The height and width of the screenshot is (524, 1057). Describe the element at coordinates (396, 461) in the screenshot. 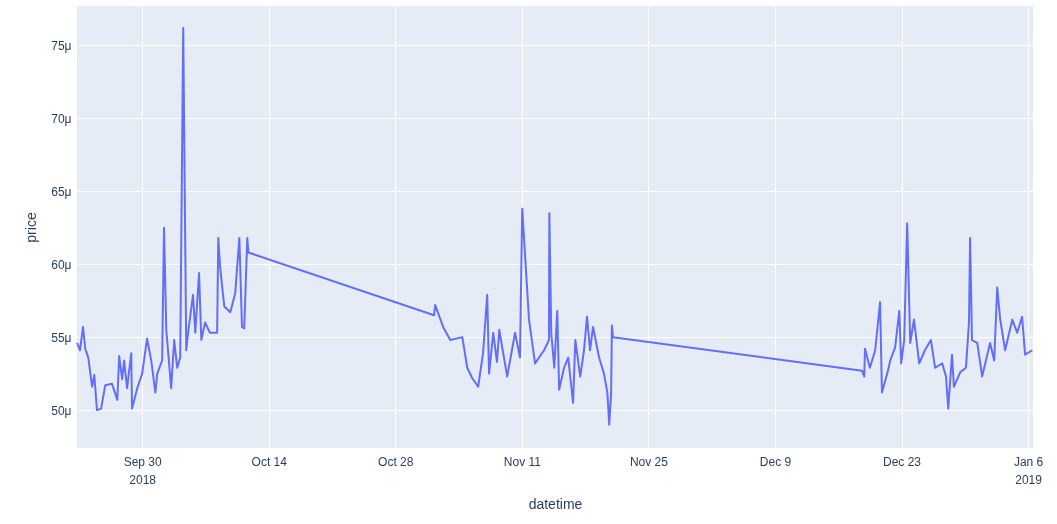

I see `x-tick-label: Oct 28` at that location.